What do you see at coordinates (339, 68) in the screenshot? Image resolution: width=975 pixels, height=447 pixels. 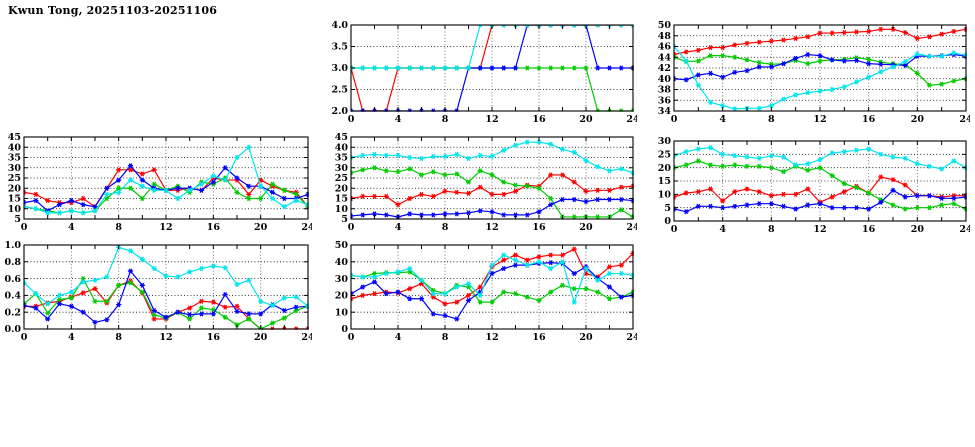 I see `y-tick-label: 3.0` at bounding box center [339, 68].